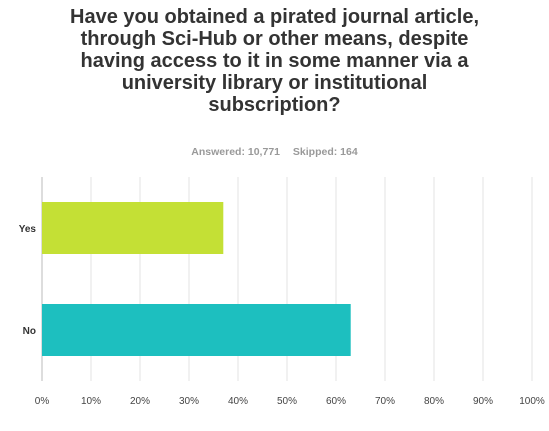 The height and width of the screenshot is (431, 549). Describe the element at coordinates (434, 401) in the screenshot. I see `x-tick-label: 80%` at that location.